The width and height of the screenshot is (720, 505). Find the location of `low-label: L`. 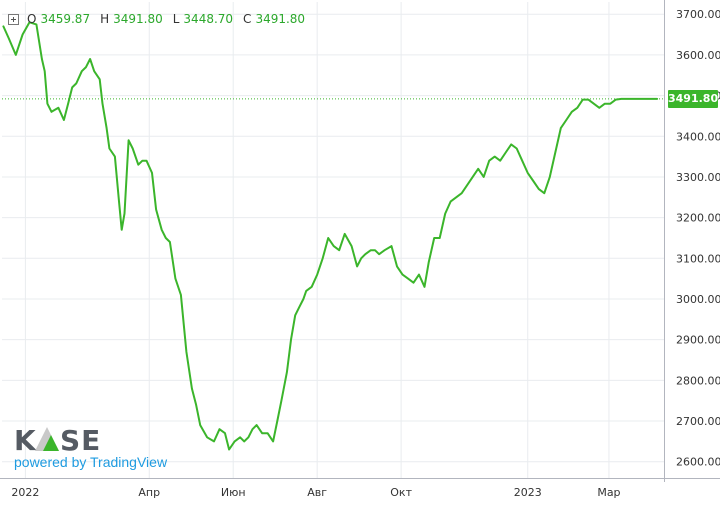

low-label: L is located at coordinates (176, 19).